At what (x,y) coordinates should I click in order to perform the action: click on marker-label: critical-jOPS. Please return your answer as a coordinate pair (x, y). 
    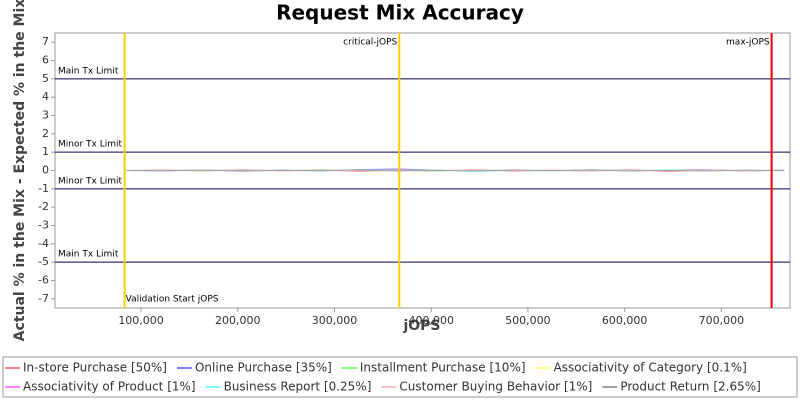
    Looking at the image, I should click on (370, 43).